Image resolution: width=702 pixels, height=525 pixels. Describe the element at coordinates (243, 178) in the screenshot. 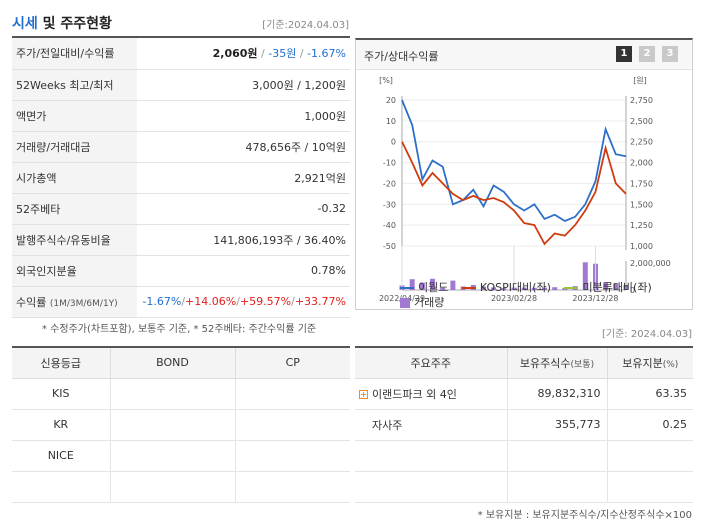

I see `row-value: 2,921억원` at that location.